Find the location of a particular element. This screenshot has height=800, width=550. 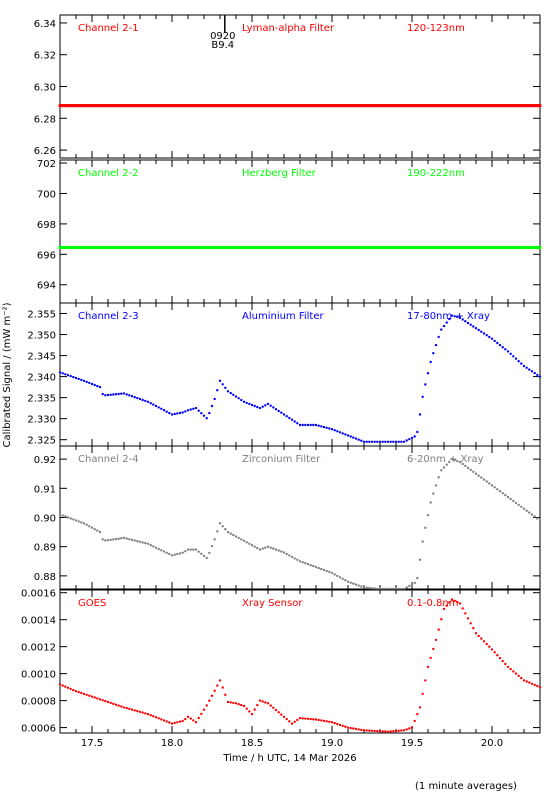

x-tick-label: 17.5 is located at coordinates (92, 743).